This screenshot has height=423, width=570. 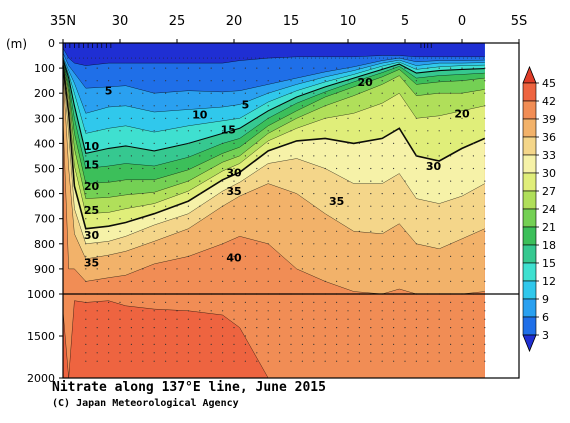 What do you see at coordinates (92, 186) in the screenshot?
I see `contour-label: 20` at bounding box center [92, 186].